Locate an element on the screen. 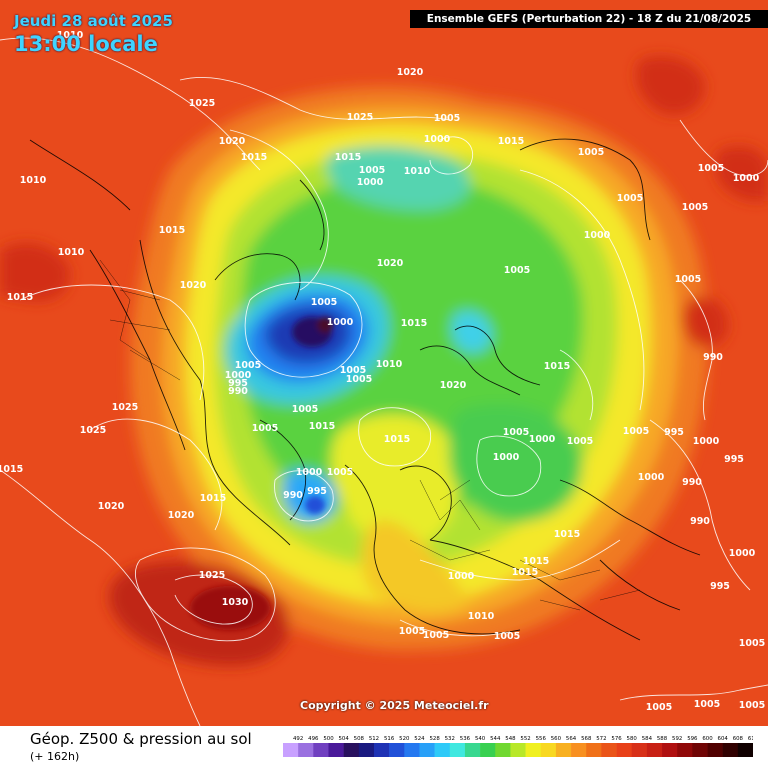  color-scale-label: 580 is located at coordinates (632, 739).